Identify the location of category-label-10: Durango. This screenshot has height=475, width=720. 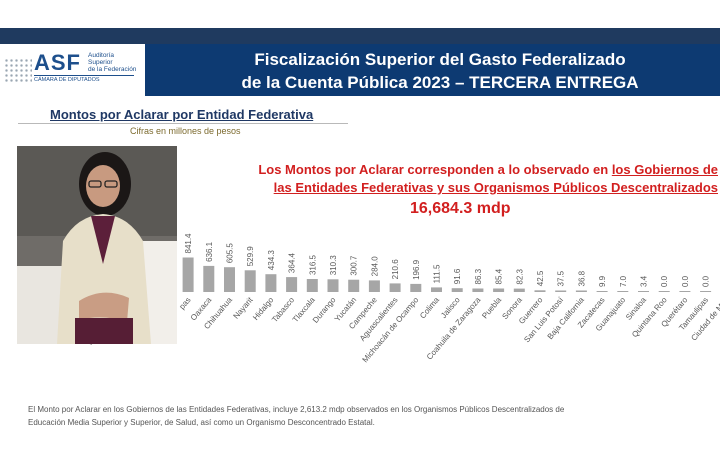
(324, 310).